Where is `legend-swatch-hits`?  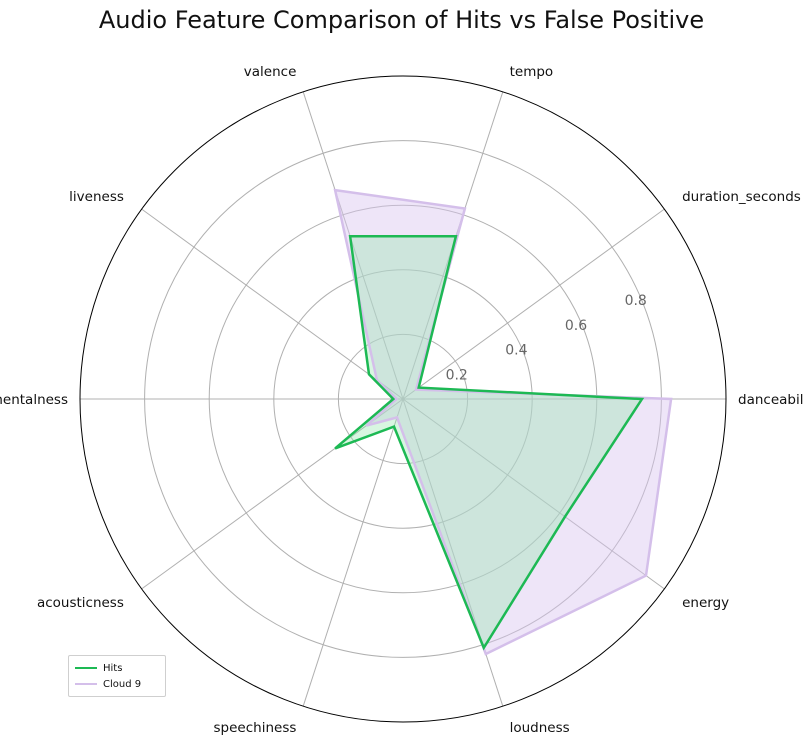 legend-swatch-hits is located at coordinates (86, 668).